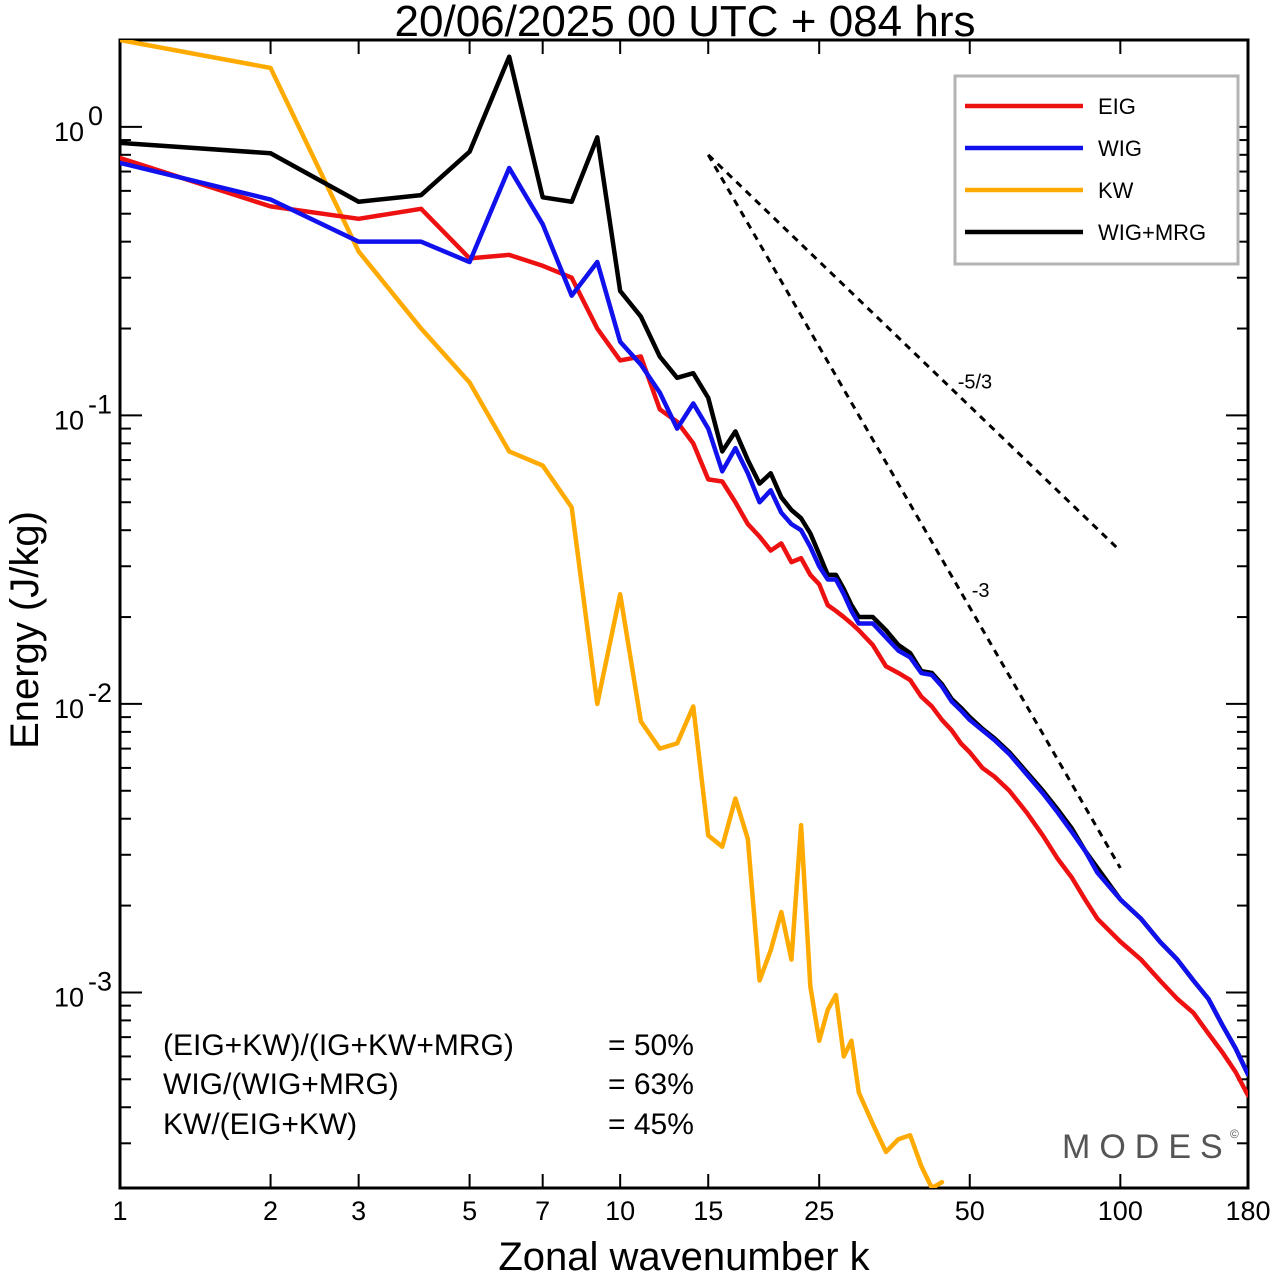 The width and height of the screenshot is (1280, 1281). Describe the element at coordinates (819, 1211) in the screenshot. I see `x-tick-label: 25` at that location.